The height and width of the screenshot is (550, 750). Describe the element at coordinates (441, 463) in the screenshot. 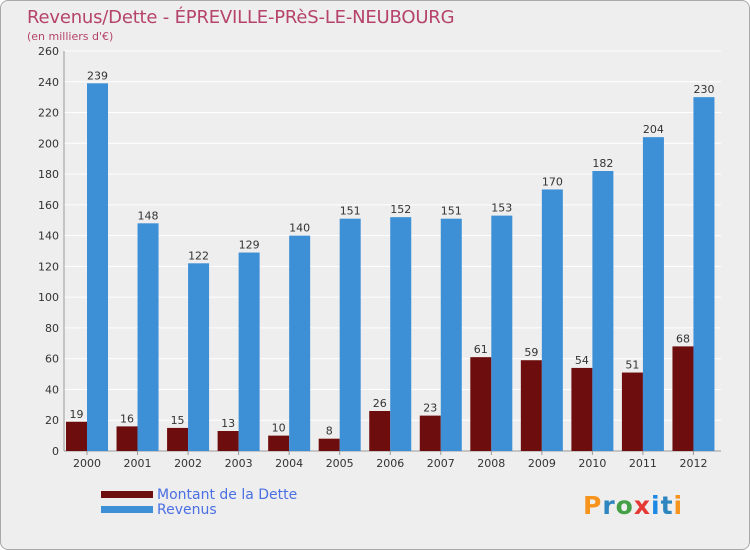

I see `x-tick-label: 2007` at that location.